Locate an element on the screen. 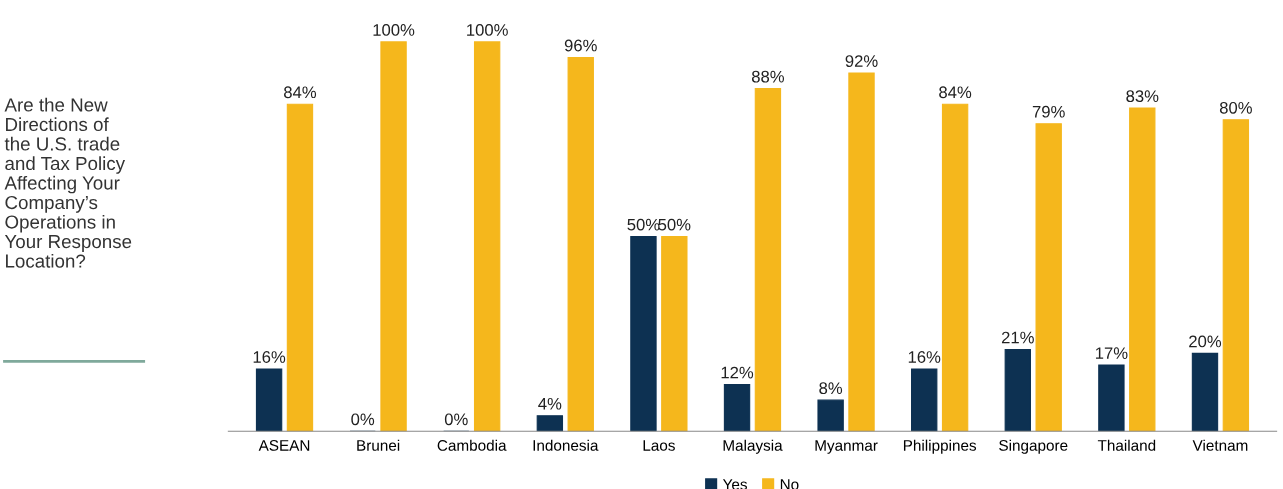  x-tick-label: ASEAN is located at coordinates (284, 445).